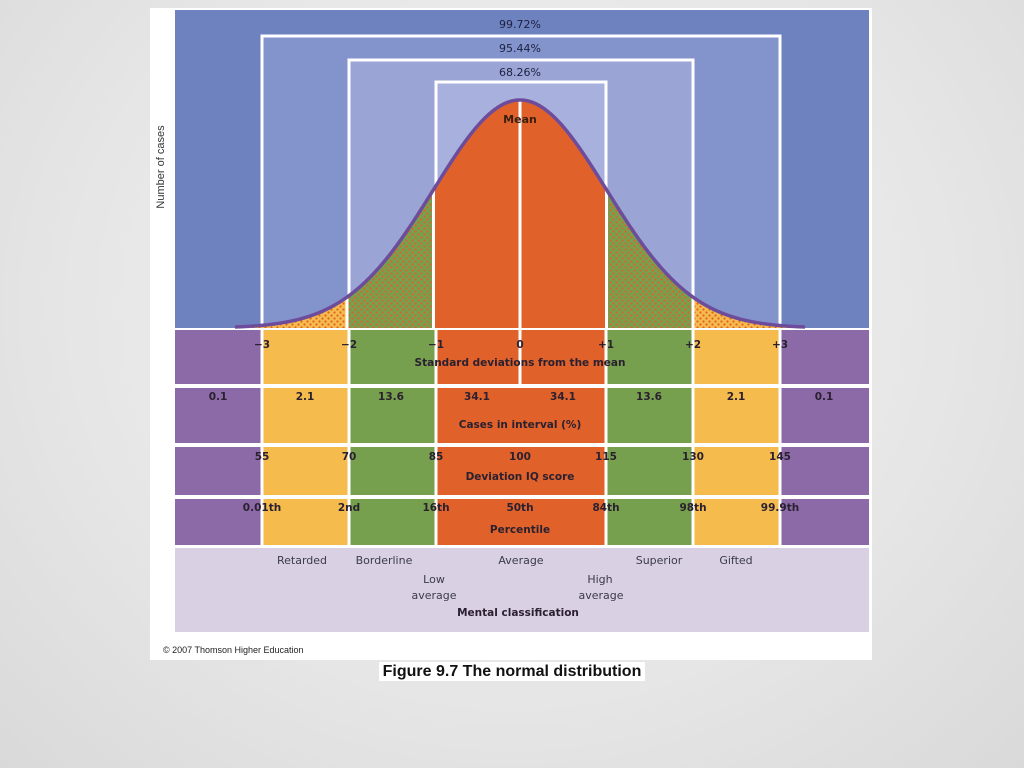  What do you see at coordinates (262, 508) in the screenshot?
I see `percentile-value: 0.01th` at bounding box center [262, 508].